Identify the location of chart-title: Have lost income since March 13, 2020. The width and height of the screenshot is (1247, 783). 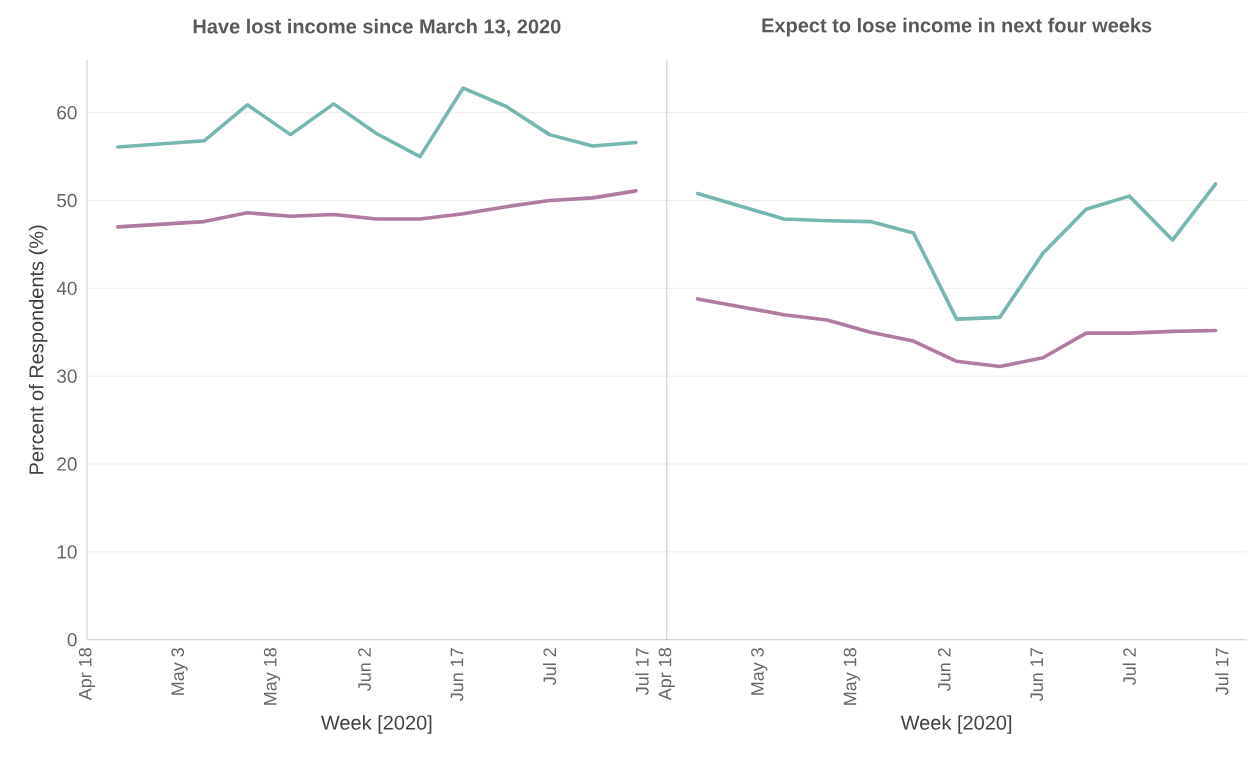
(377, 28).